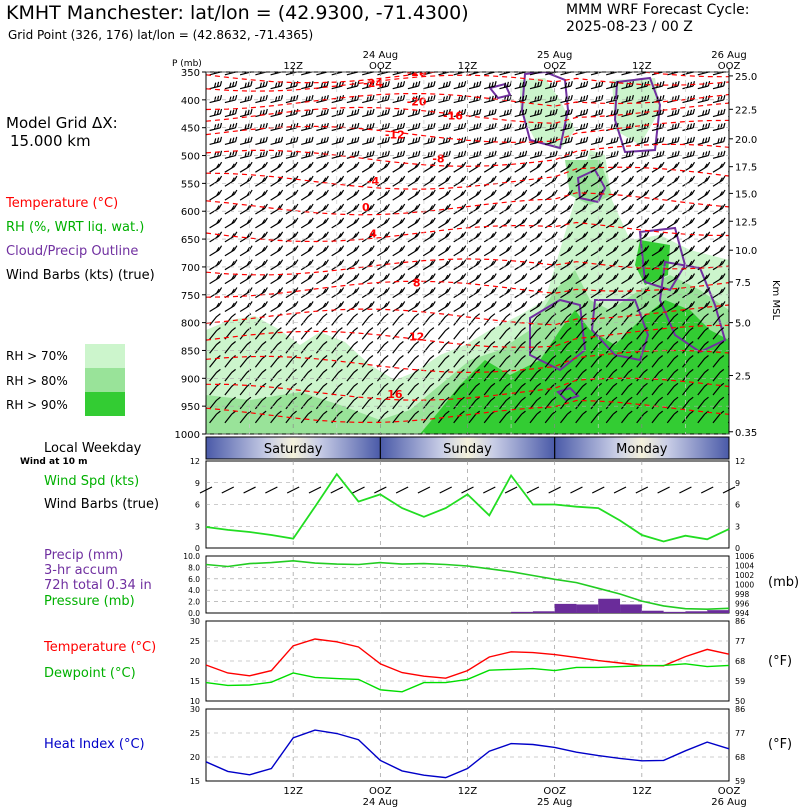 Image resolution: width=810 pixels, height=811 pixels. I want to click on bottom-date-label: 26 Aug, so click(728, 802).